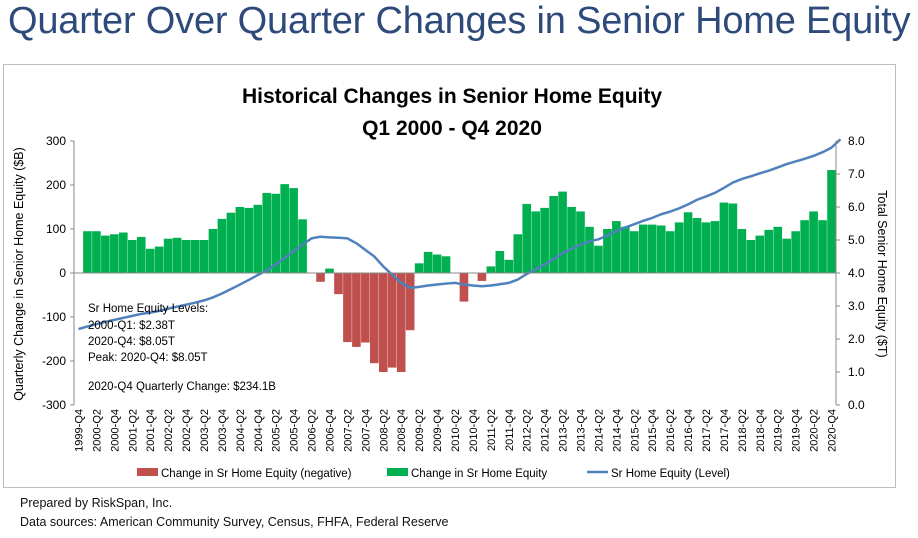 This screenshot has height=538, width=918. Describe the element at coordinates (97, 430) in the screenshot. I see `x-tick-label: 2000-Q2` at that location.